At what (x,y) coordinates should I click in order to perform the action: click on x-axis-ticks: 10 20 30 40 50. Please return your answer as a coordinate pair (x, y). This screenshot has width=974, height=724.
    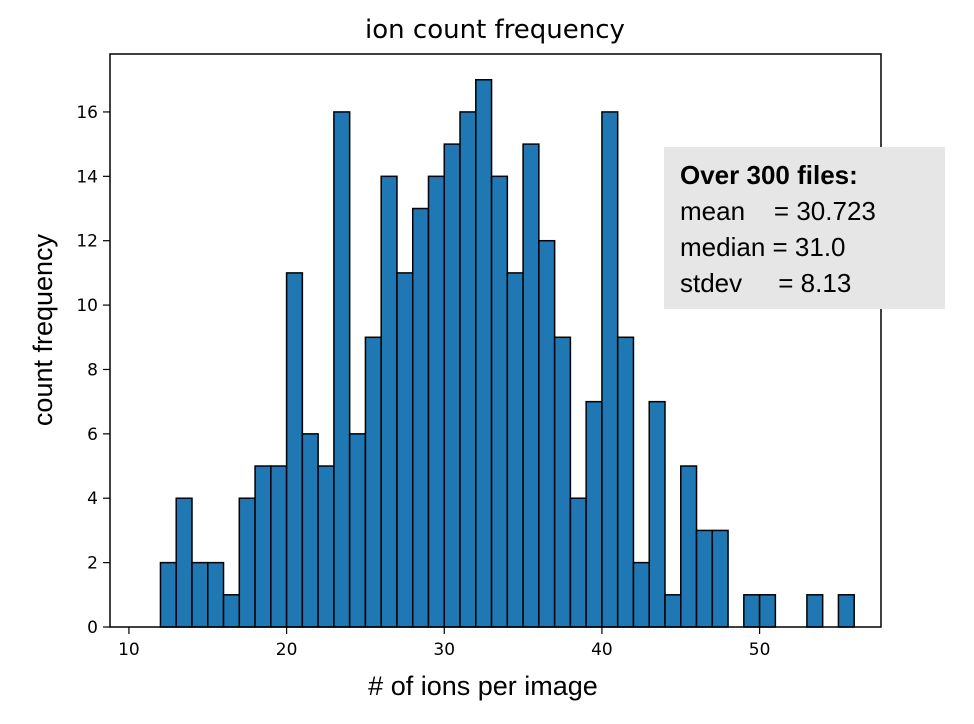
    Looking at the image, I should click on (444, 643).